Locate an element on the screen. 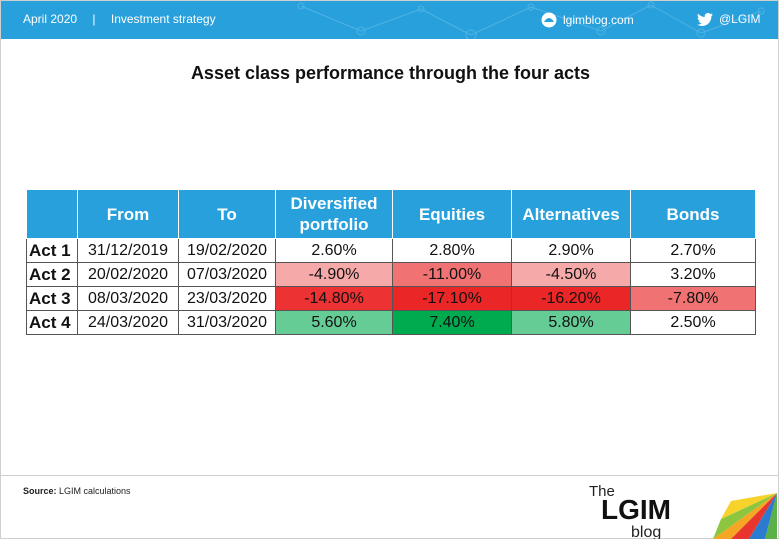 The width and height of the screenshot is (779, 539). bonds-cell: -7.80% is located at coordinates (693, 298).